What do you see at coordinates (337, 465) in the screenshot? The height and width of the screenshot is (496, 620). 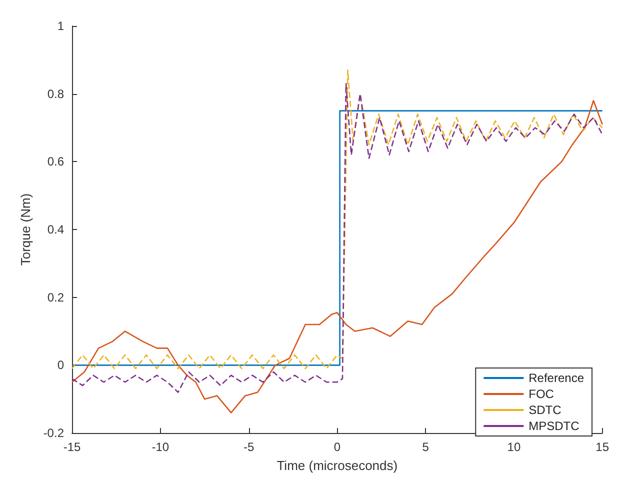 I see `x-axis-title: Time (microseconds)` at bounding box center [337, 465].